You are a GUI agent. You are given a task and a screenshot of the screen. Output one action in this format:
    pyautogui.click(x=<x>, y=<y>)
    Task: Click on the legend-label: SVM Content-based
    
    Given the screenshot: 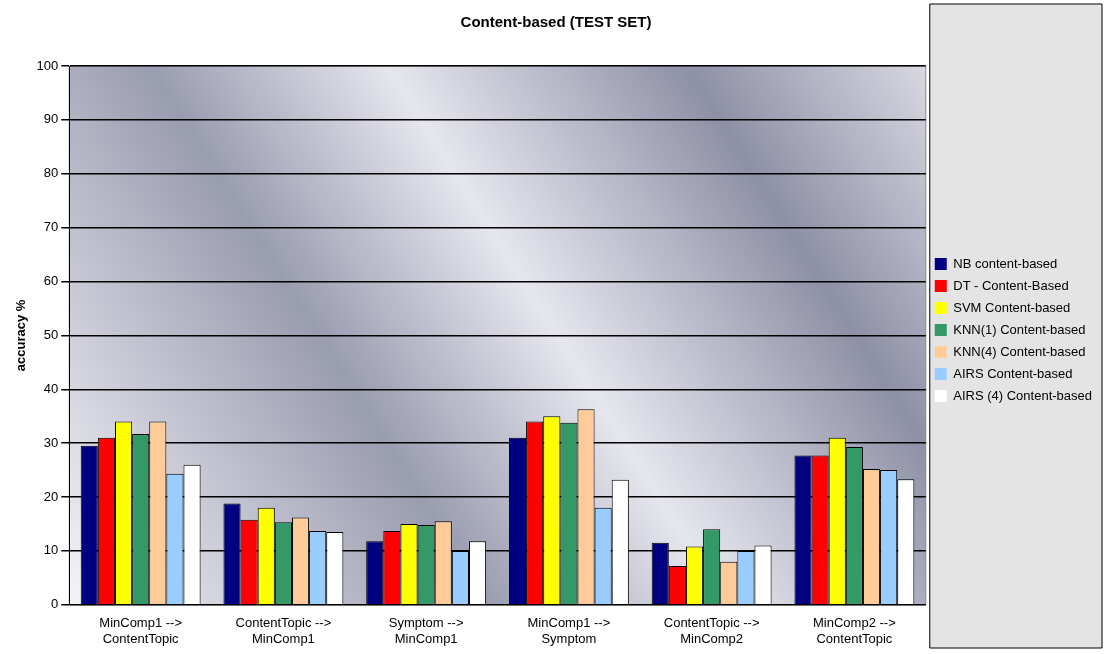 What is the action you would take?
    pyautogui.click(x=1012, y=307)
    